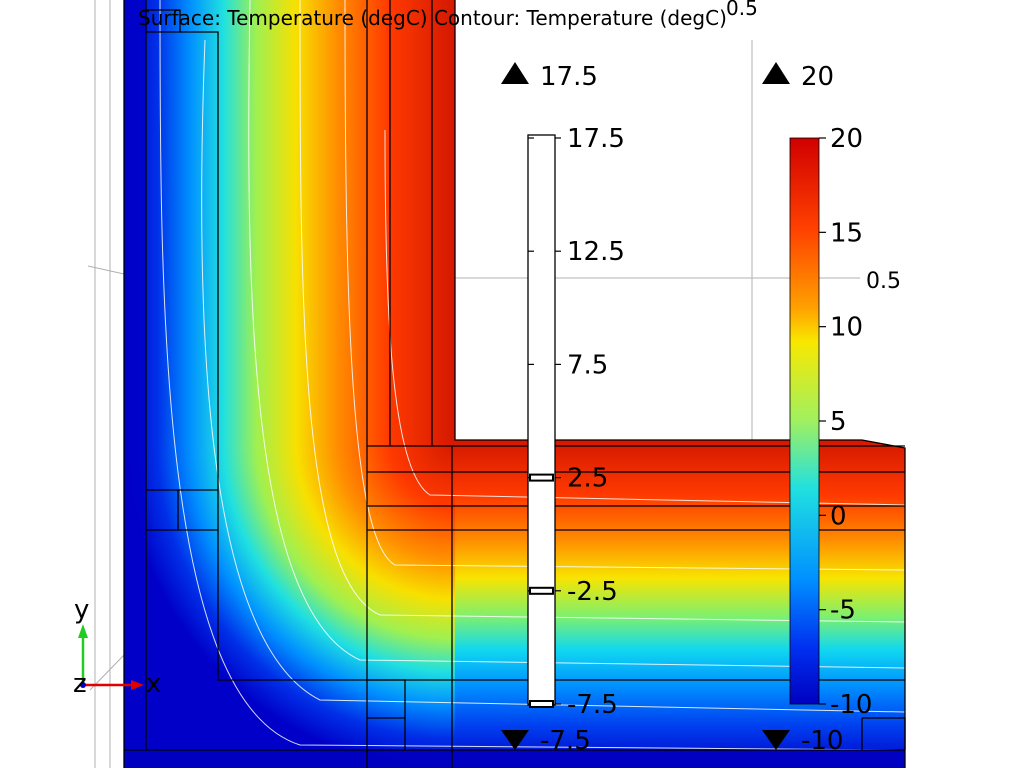 The image size is (1024, 768). Describe the element at coordinates (804, 421) in the screenshot. I see `surface-legend-colorbar` at that location.